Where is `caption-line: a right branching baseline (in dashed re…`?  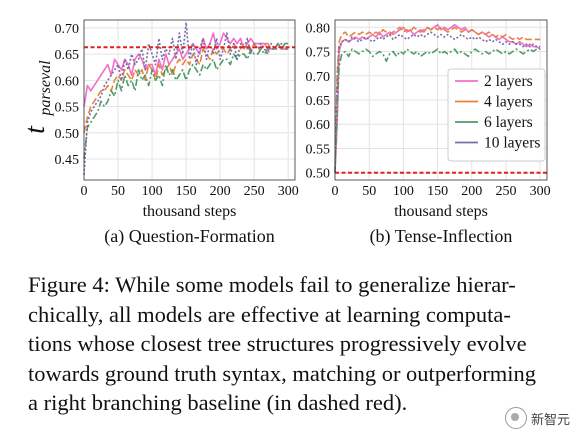
caption-line: a right branching baseline (in dashed re… is located at coordinates (218, 402).